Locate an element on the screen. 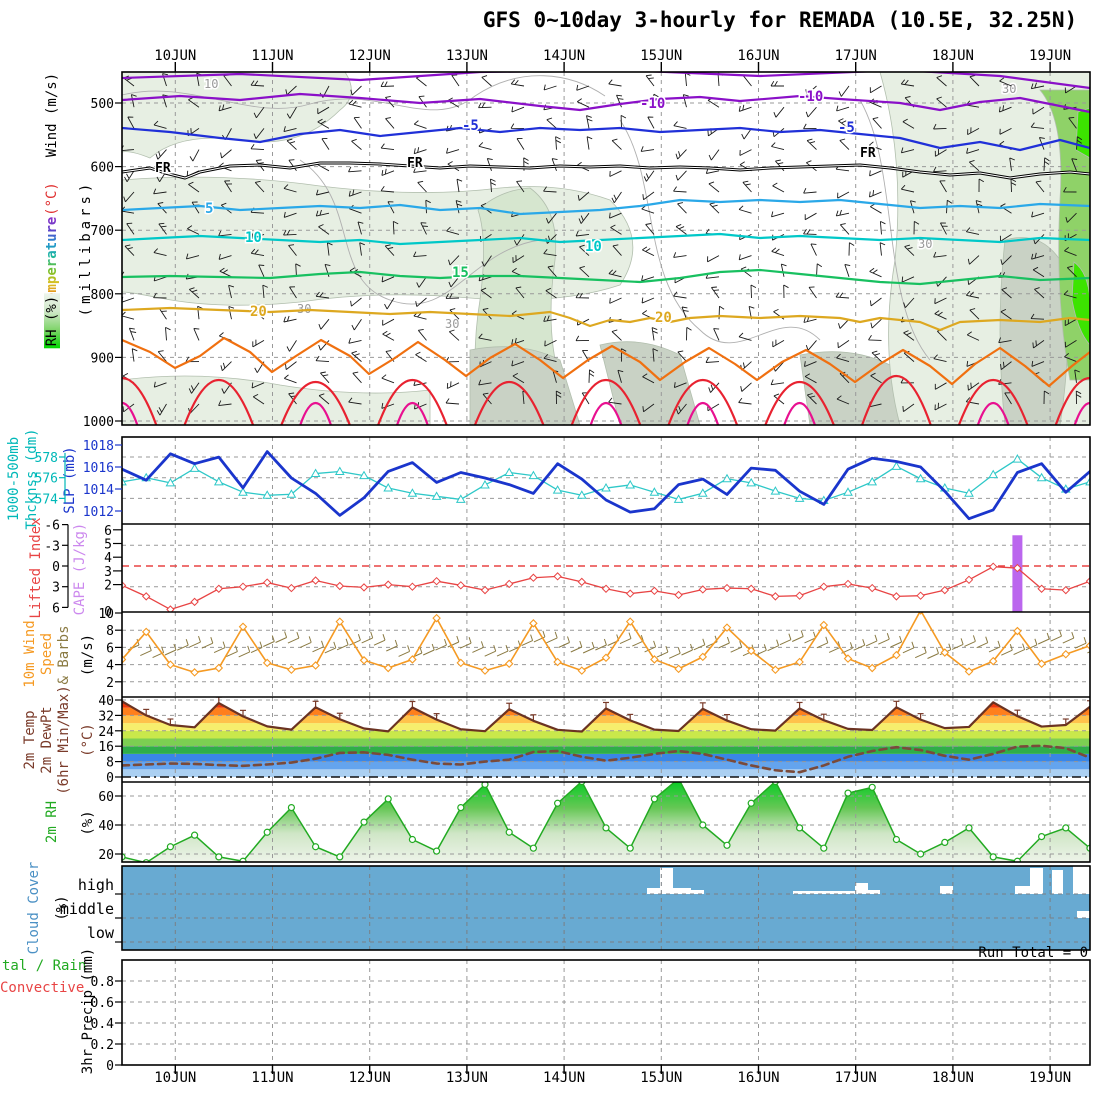  p8-group is located at coordinates (606, 1012).